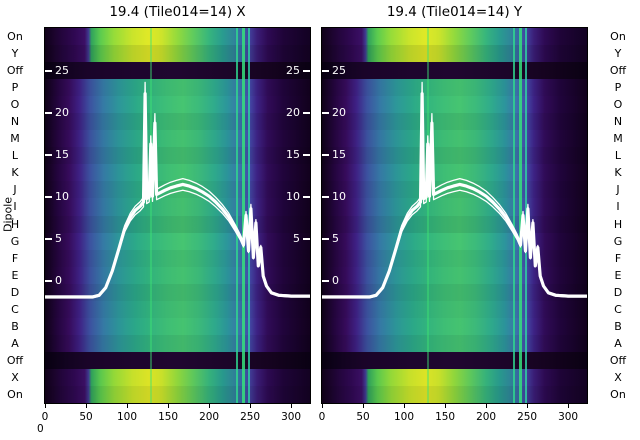 Image resolution: width=640 pixels, height=440 pixels. What do you see at coordinates (15, 215) in the screenshot?
I see `dipole-tick-column-left: On Y Off P O N M L K J I H G F E D C B A Off X On` at bounding box center [15, 215].